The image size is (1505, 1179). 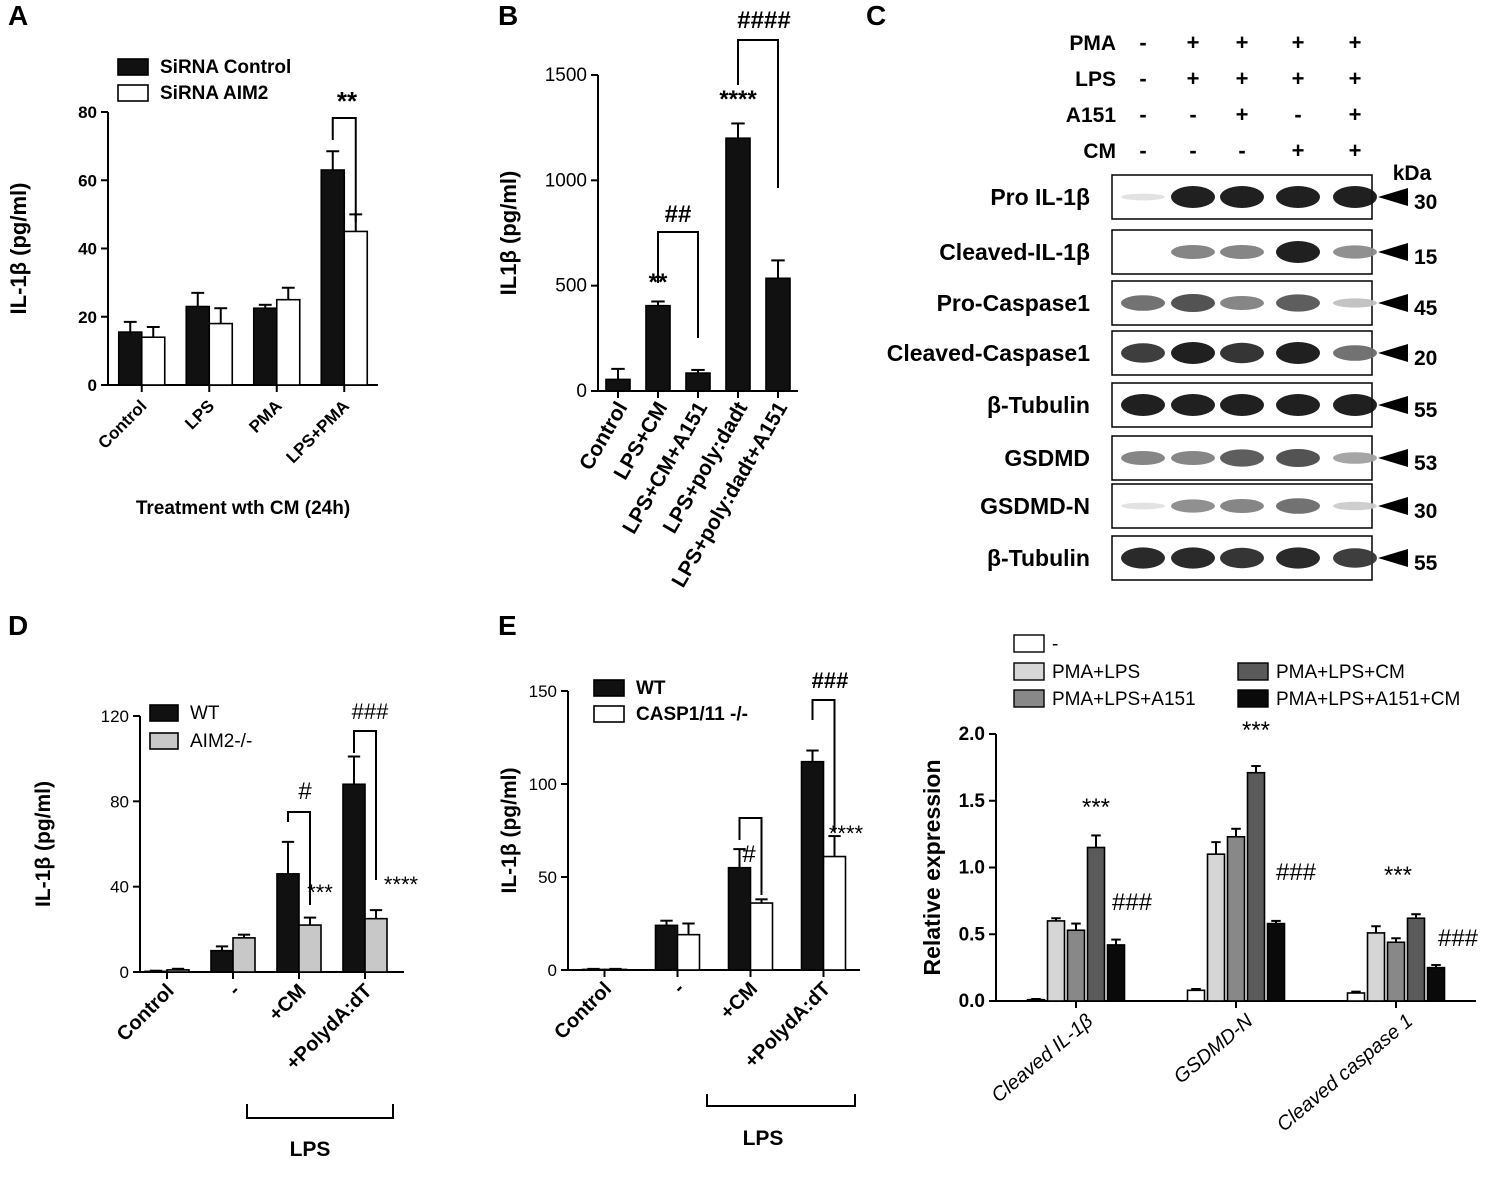 I want to click on legend-label: PMA+LPS+A151, so click(x=1124, y=699).